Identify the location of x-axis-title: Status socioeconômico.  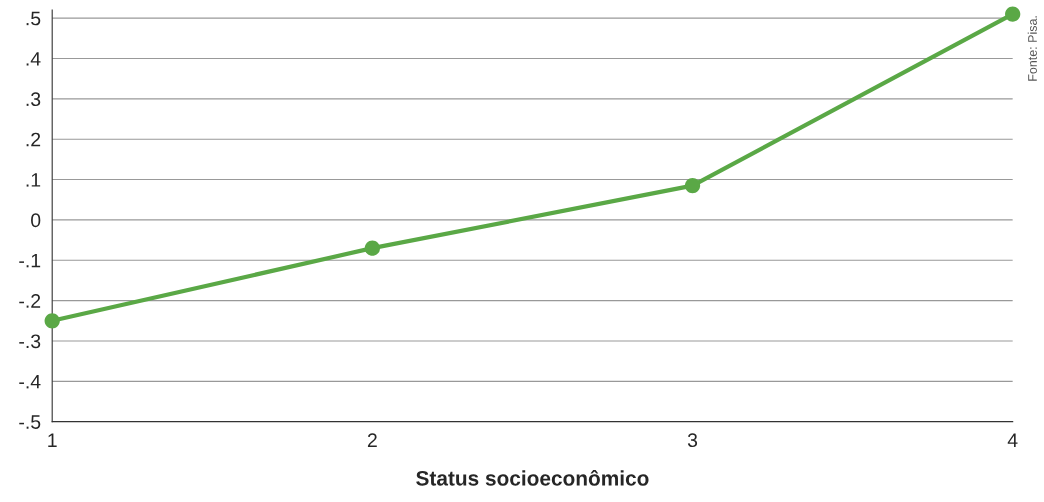
(532, 477).